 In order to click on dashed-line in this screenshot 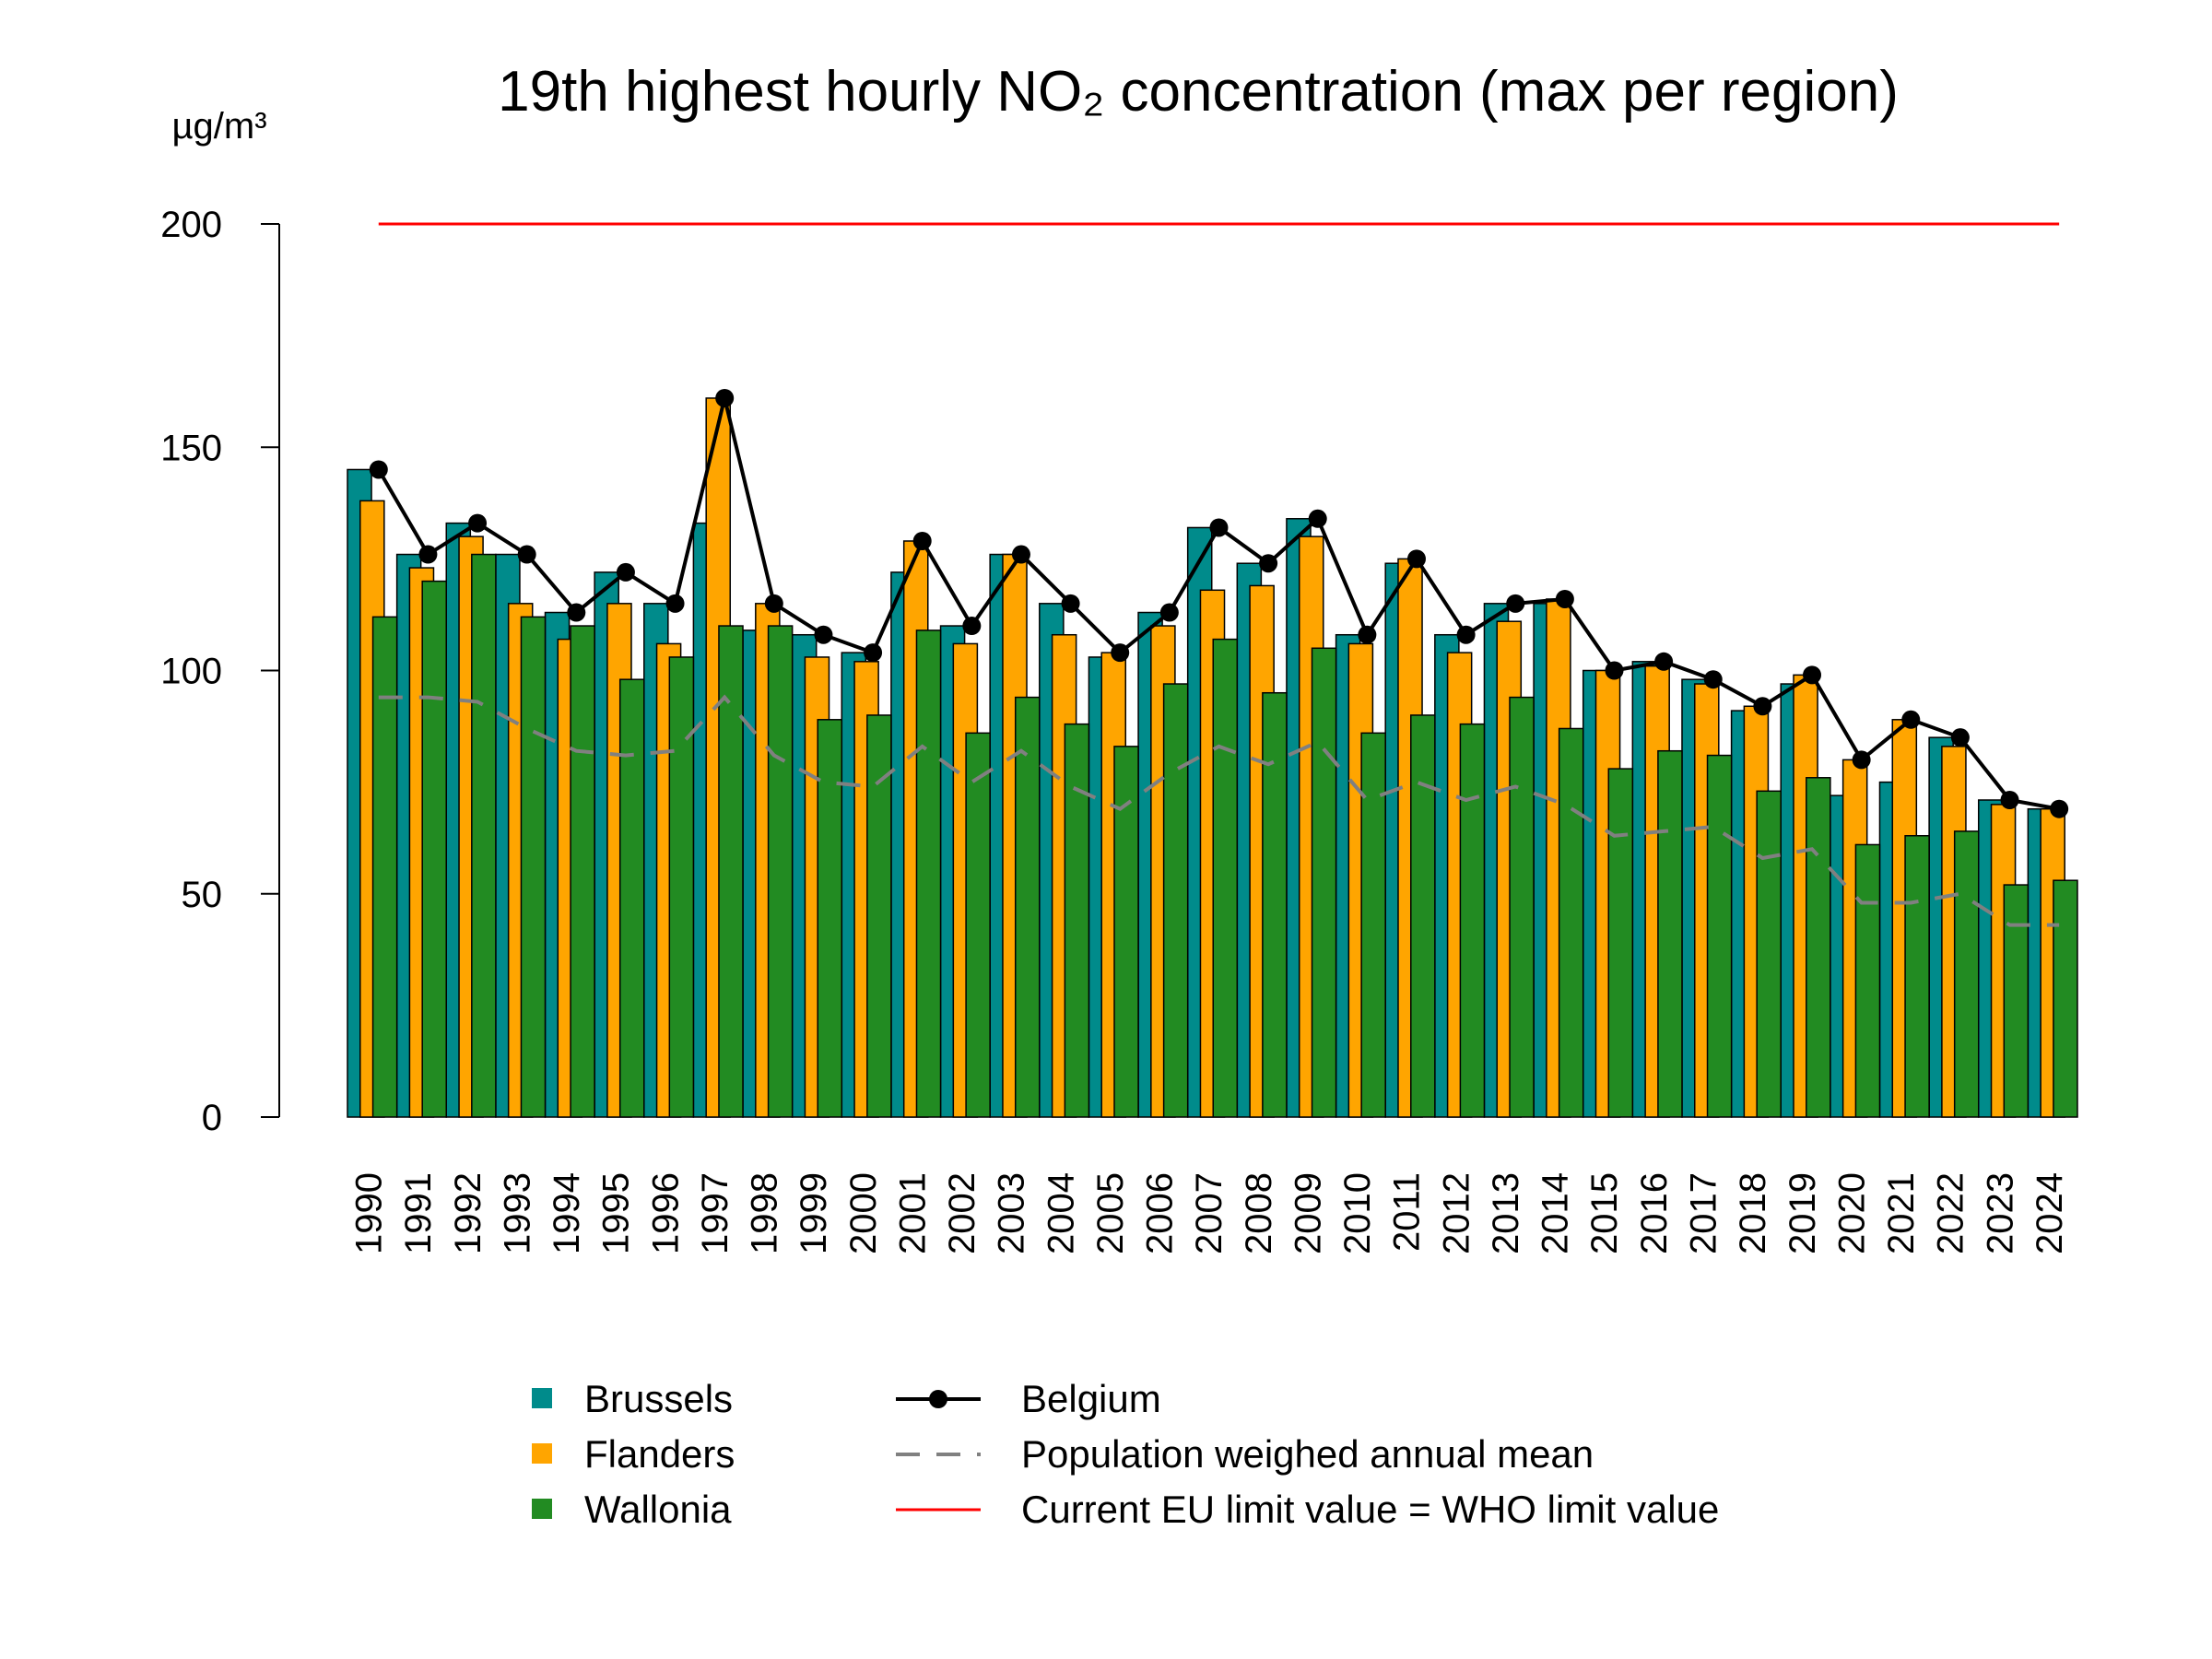, I will do `click(1219, 810)`.